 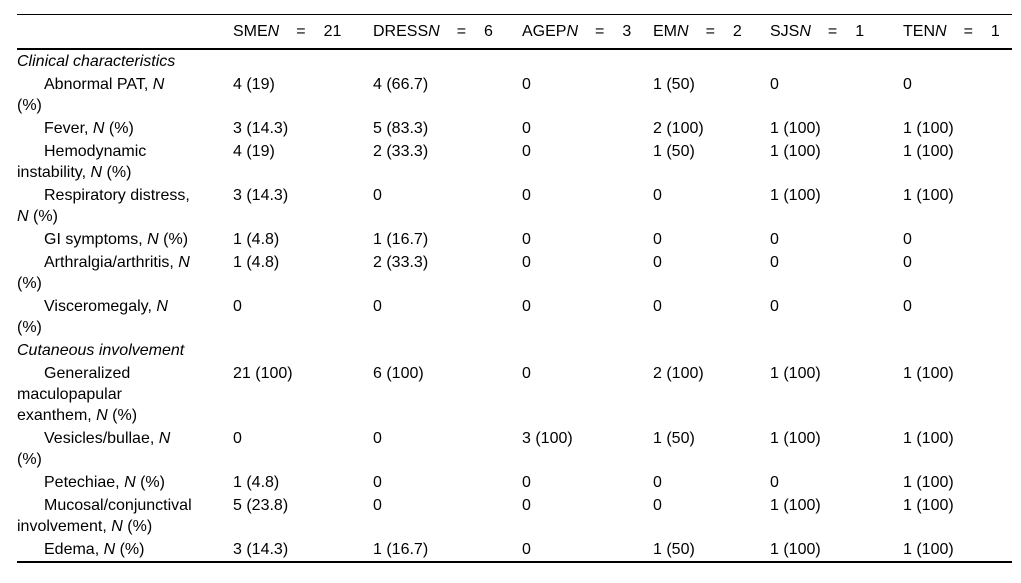 What do you see at coordinates (514, 482) in the screenshot?
I see `table-row: Petechiae, N (%) 1 (4.8) 0 0 0 0 1 (100)` at bounding box center [514, 482].